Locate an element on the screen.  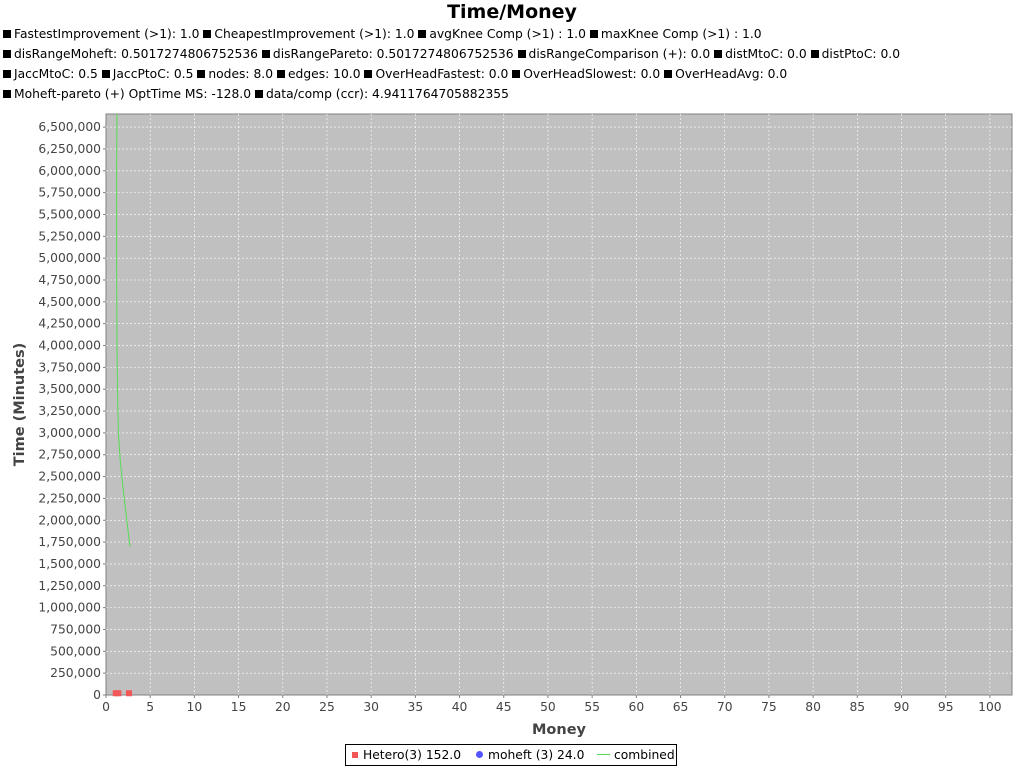
x-tick-label: 15 is located at coordinates (239, 707).